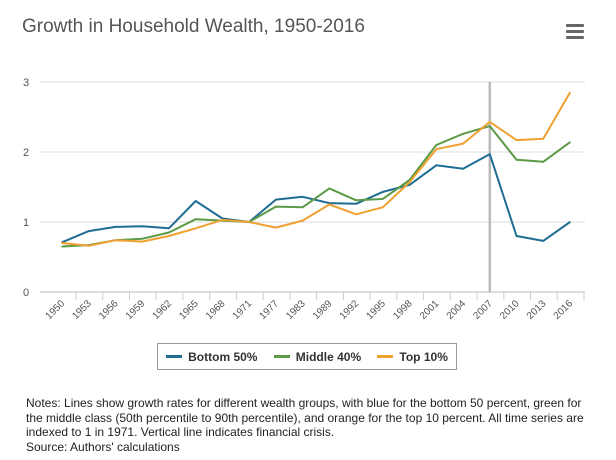  What do you see at coordinates (430, 310) in the screenshot?
I see `x-tick-label: 2001` at bounding box center [430, 310].